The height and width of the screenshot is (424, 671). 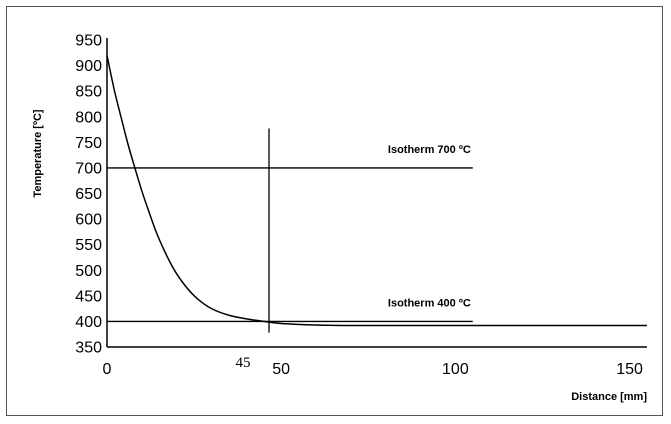 What do you see at coordinates (88, 245) in the screenshot?
I see `y-tick-label: 550` at bounding box center [88, 245].